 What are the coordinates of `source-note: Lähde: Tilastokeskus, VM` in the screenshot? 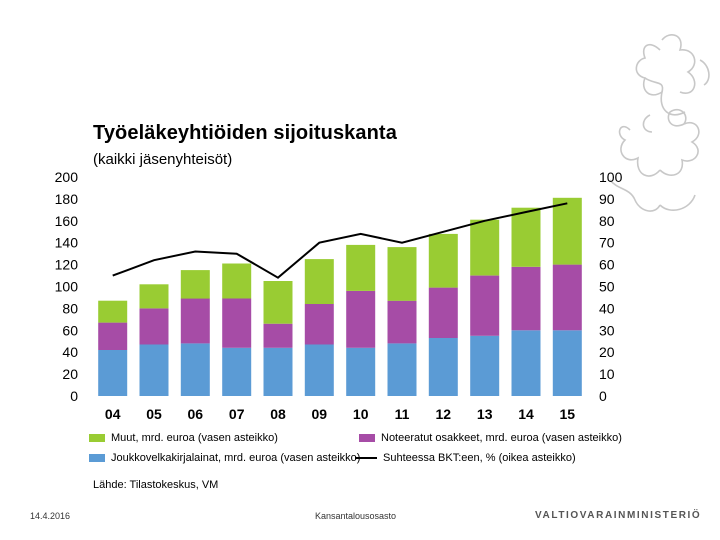 It's located at (156, 485).